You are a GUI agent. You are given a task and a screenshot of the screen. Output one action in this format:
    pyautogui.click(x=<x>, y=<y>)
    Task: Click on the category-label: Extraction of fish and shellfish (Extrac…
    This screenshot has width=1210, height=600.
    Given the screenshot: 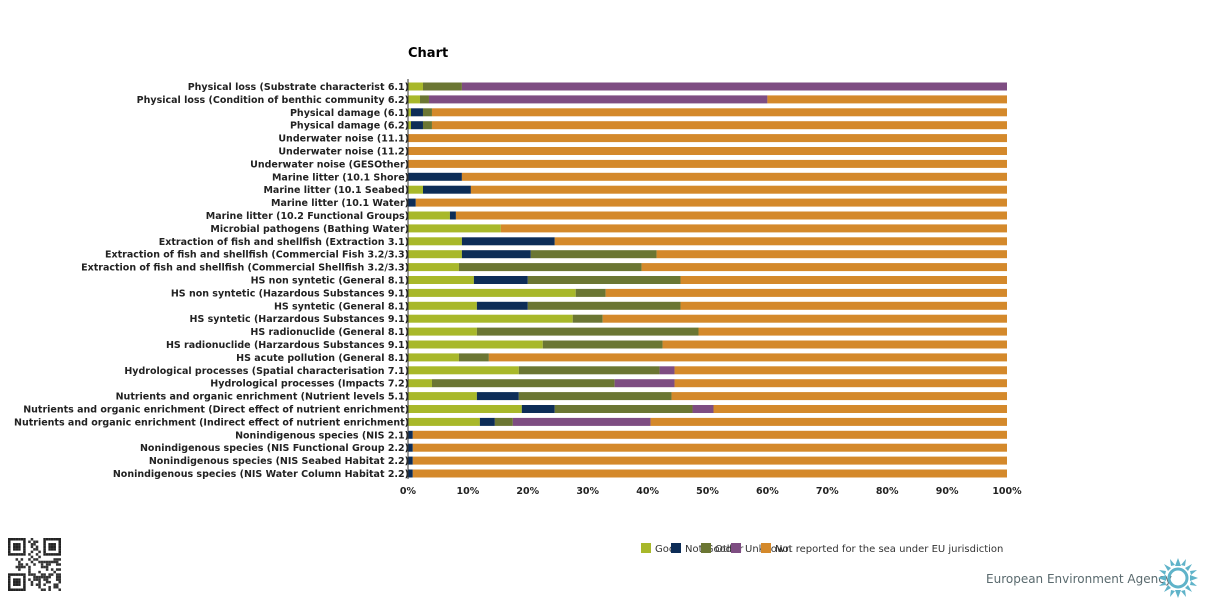 What is the action you would take?
    pyautogui.click(x=284, y=242)
    